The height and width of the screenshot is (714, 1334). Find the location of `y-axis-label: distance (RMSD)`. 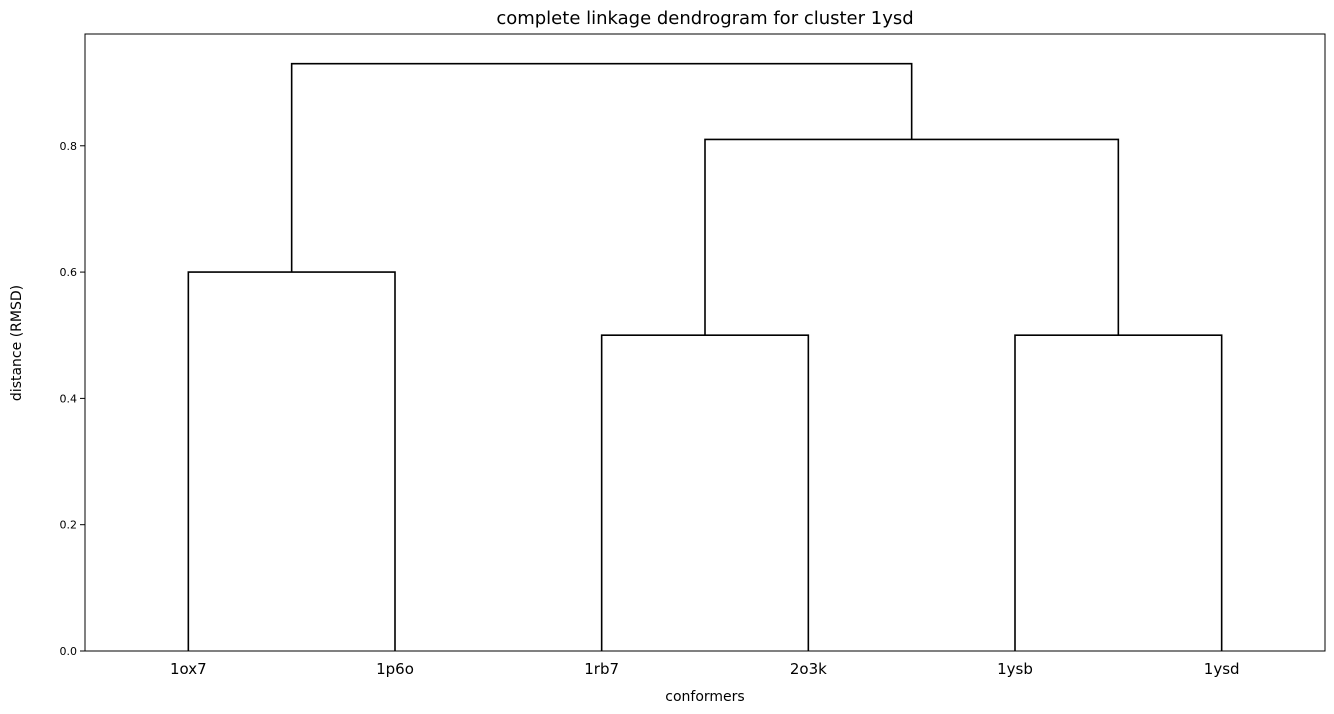

y-axis-label: distance (RMSD) is located at coordinates (17, 343).